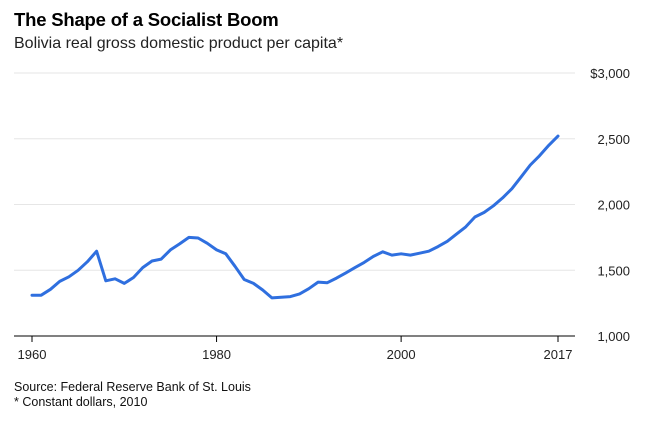 This screenshot has height=422, width=648. Describe the element at coordinates (613, 205) in the screenshot. I see `y-tick-label: 2,000` at that location.